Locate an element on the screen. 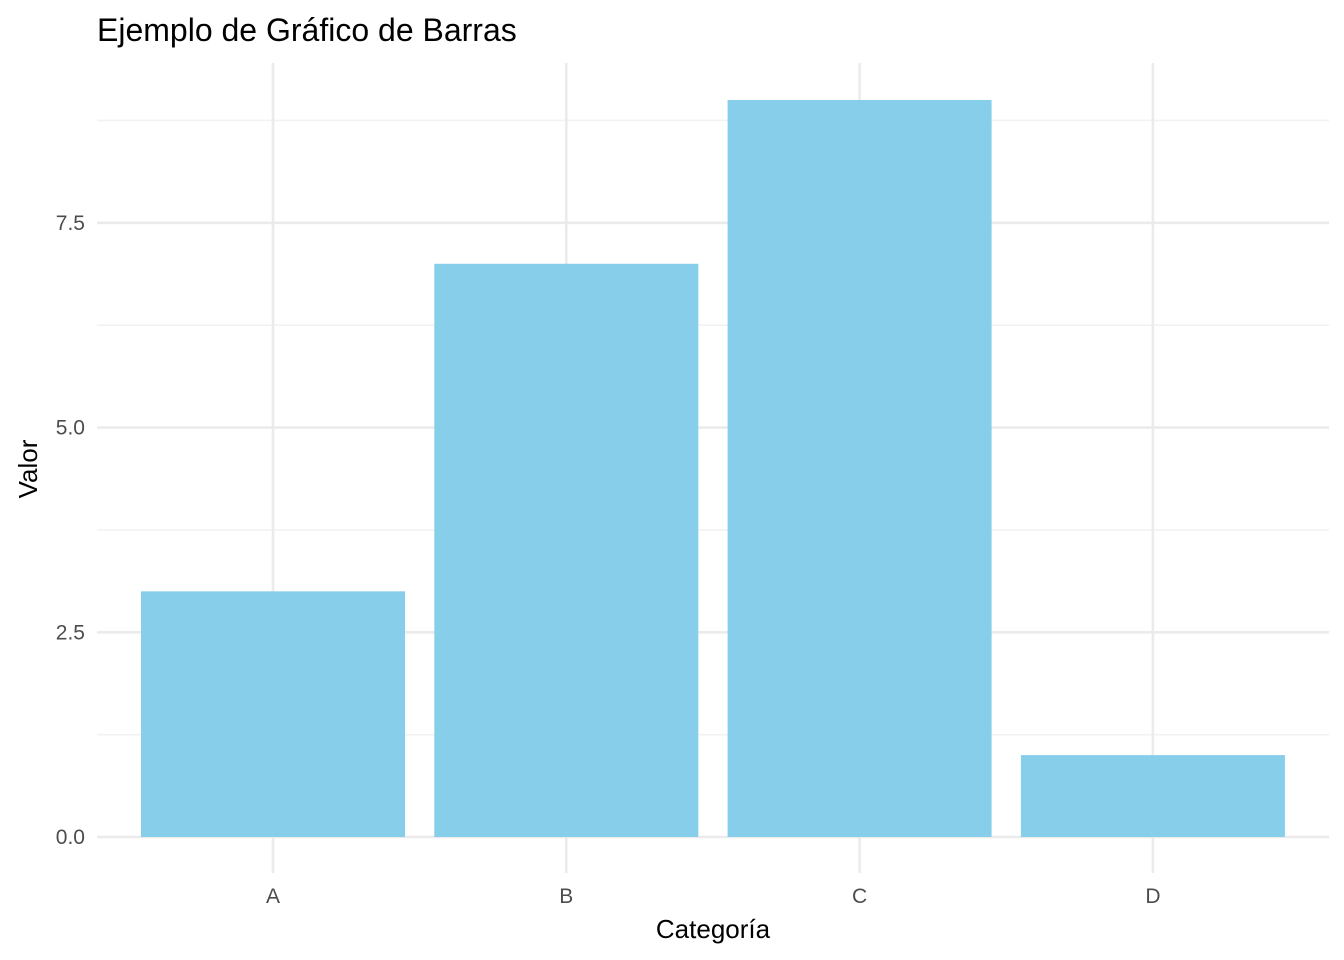 The height and width of the screenshot is (960, 1344). x-tick-label: D is located at coordinates (1152, 896).